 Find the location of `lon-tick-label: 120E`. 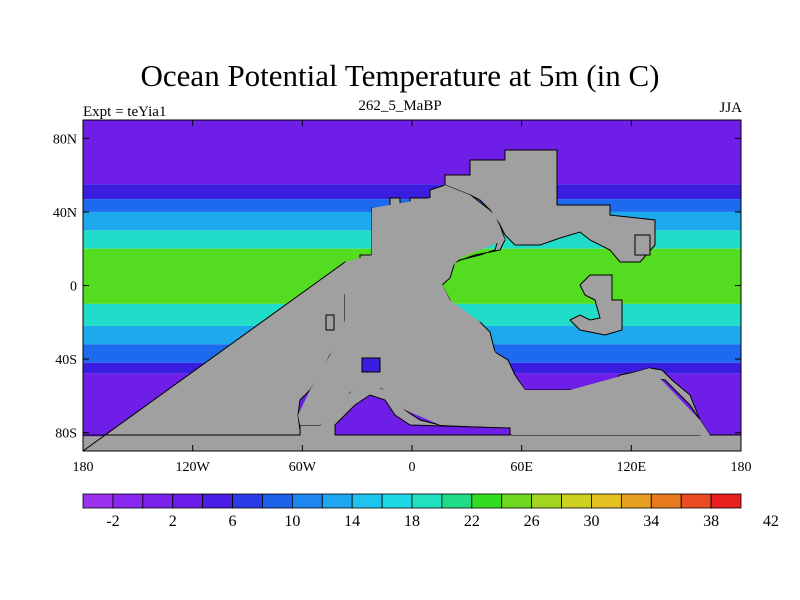

lon-tick-label: 120E is located at coordinates (632, 467).